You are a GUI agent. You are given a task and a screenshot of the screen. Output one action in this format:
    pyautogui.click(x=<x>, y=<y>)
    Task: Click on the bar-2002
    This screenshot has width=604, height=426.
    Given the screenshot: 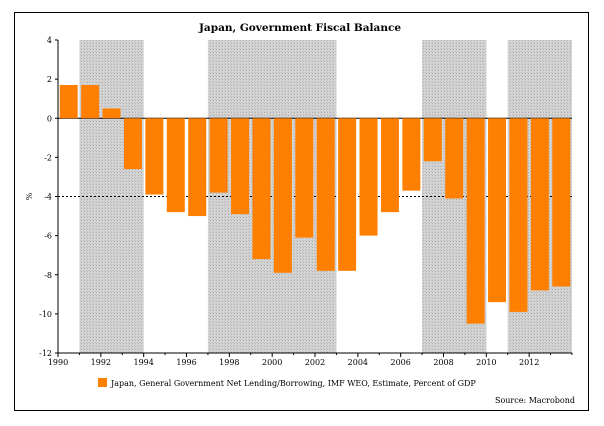 What is the action you would take?
    pyautogui.click(x=325, y=194)
    